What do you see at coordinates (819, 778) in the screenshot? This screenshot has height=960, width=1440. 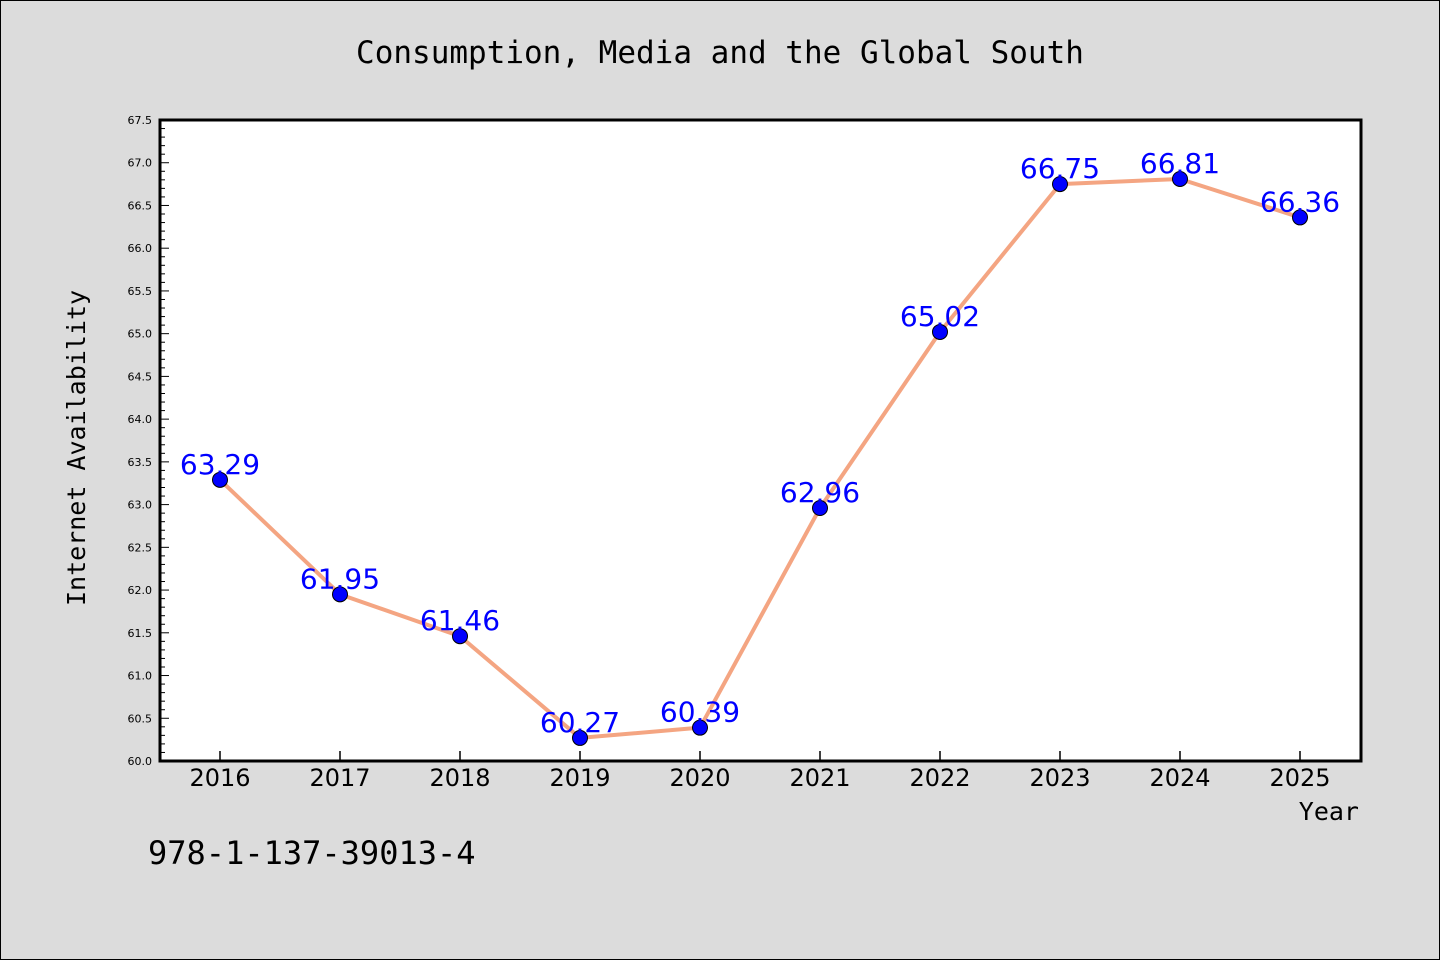 I see `x-tick-label: 2021` at bounding box center [819, 778].